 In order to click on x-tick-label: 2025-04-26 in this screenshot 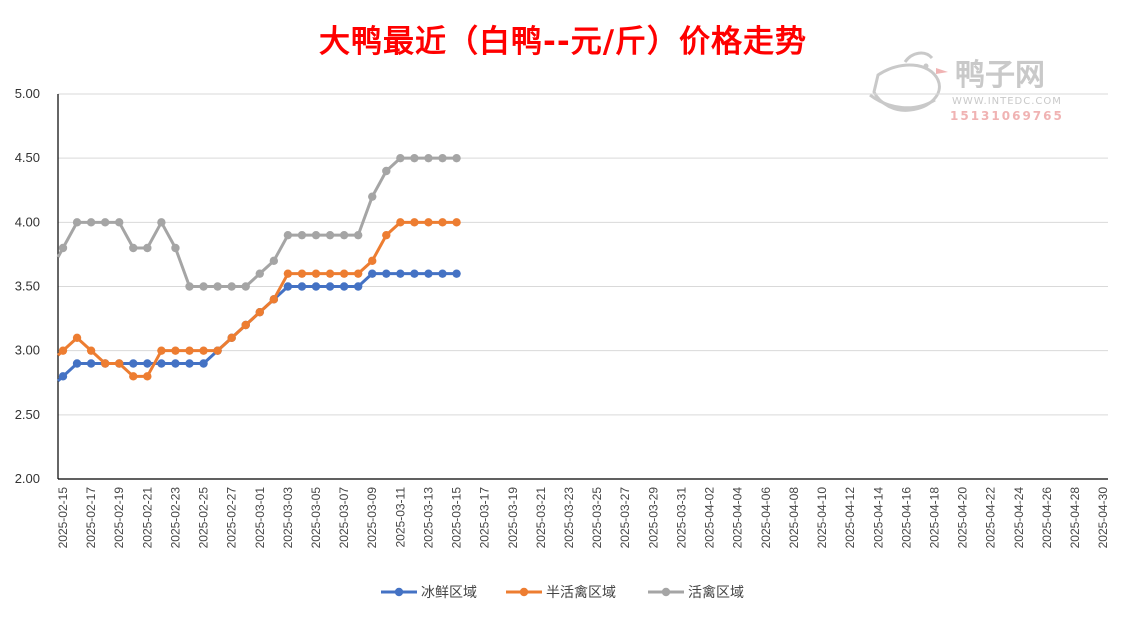, I will do `click(1047, 518)`.